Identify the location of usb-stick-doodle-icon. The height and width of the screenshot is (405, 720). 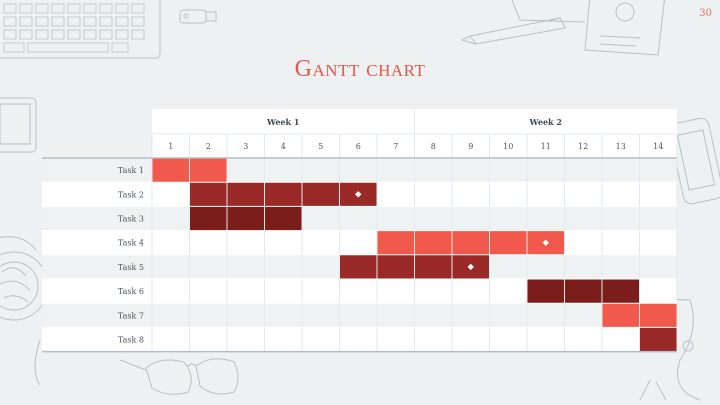
(198, 16).